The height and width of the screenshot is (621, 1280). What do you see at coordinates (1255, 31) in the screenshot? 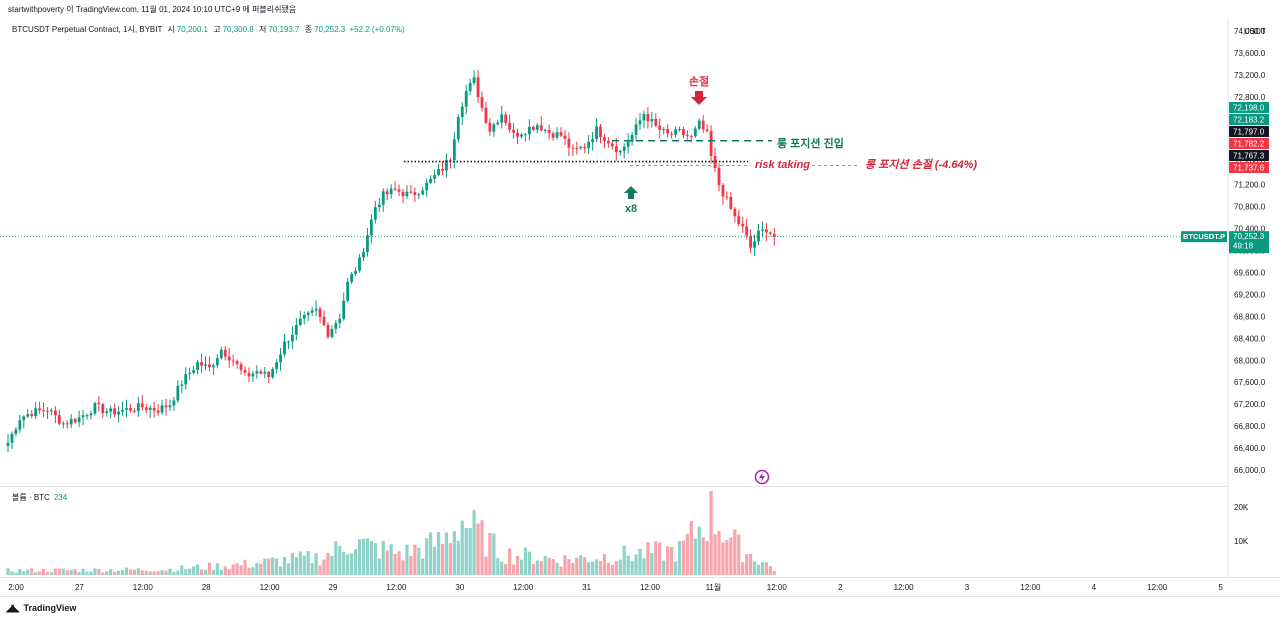
I see `currency-label: USDT` at bounding box center [1255, 31].